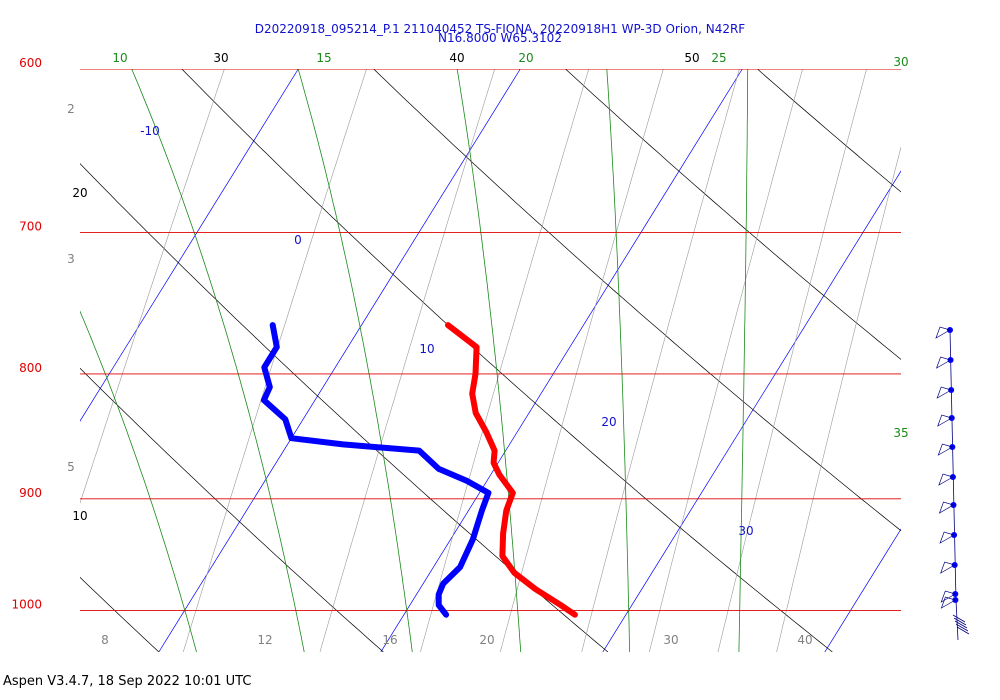 The image size is (1000, 700). Describe the element at coordinates (71, 467) in the screenshot. I see `mixing-ratio-label: 5` at that location.